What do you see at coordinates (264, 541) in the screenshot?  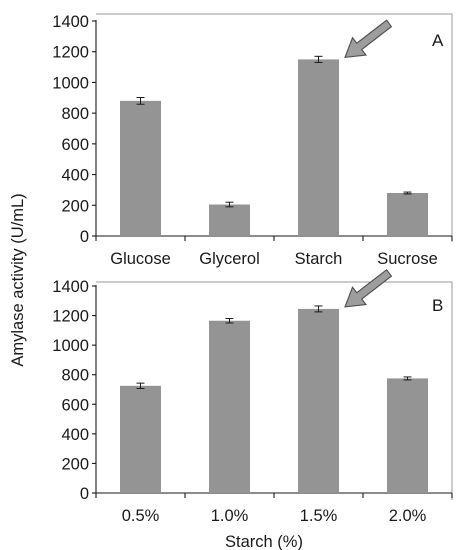 I see `x-axis-title-b: Starch (%)` at bounding box center [264, 541].